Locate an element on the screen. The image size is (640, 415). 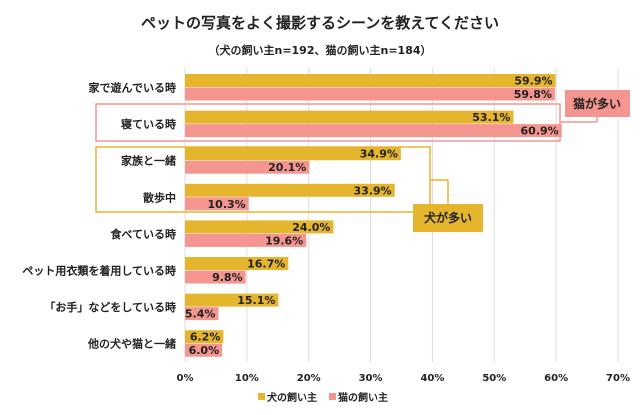
x-tick-label: 20% is located at coordinates (309, 378).